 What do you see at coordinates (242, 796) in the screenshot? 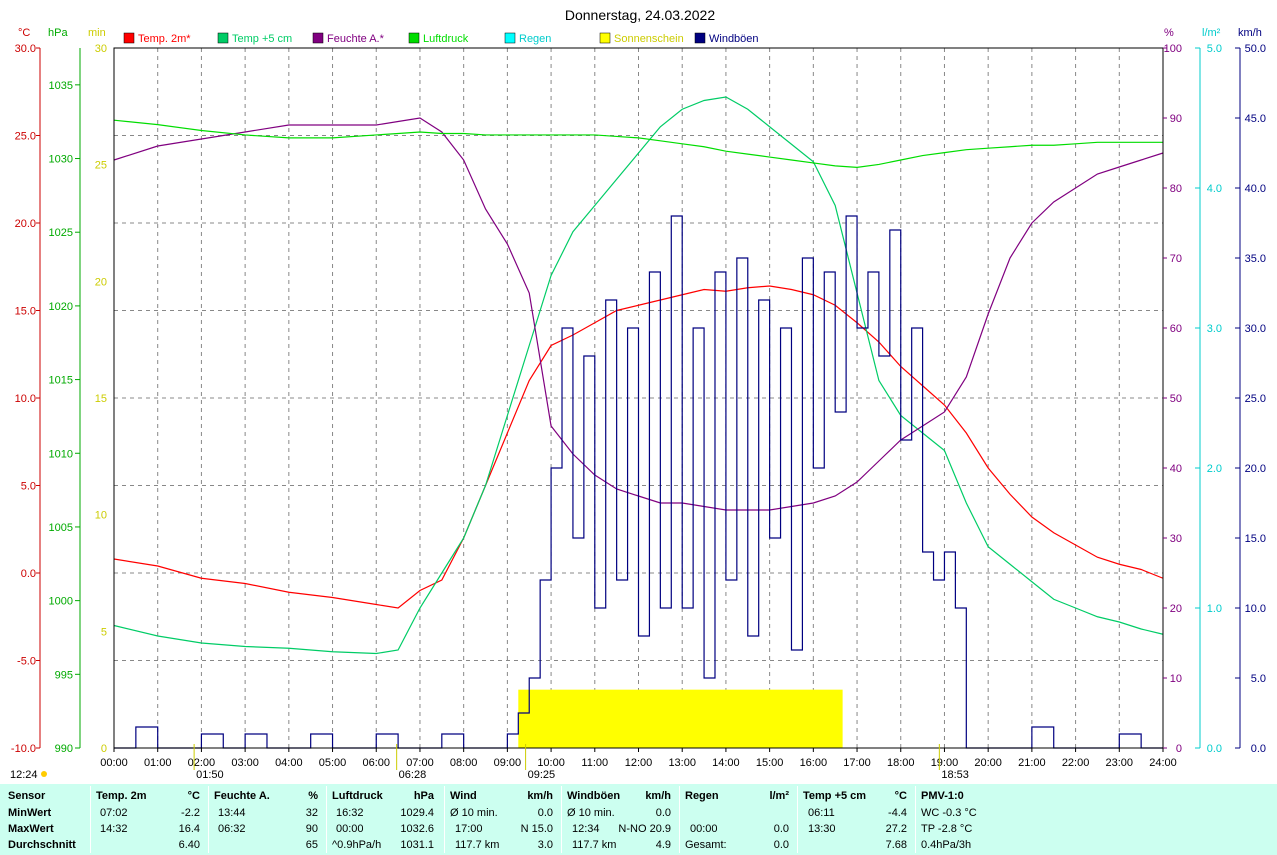
I see `humidity-header: Feuchte A.` at bounding box center [242, 796].